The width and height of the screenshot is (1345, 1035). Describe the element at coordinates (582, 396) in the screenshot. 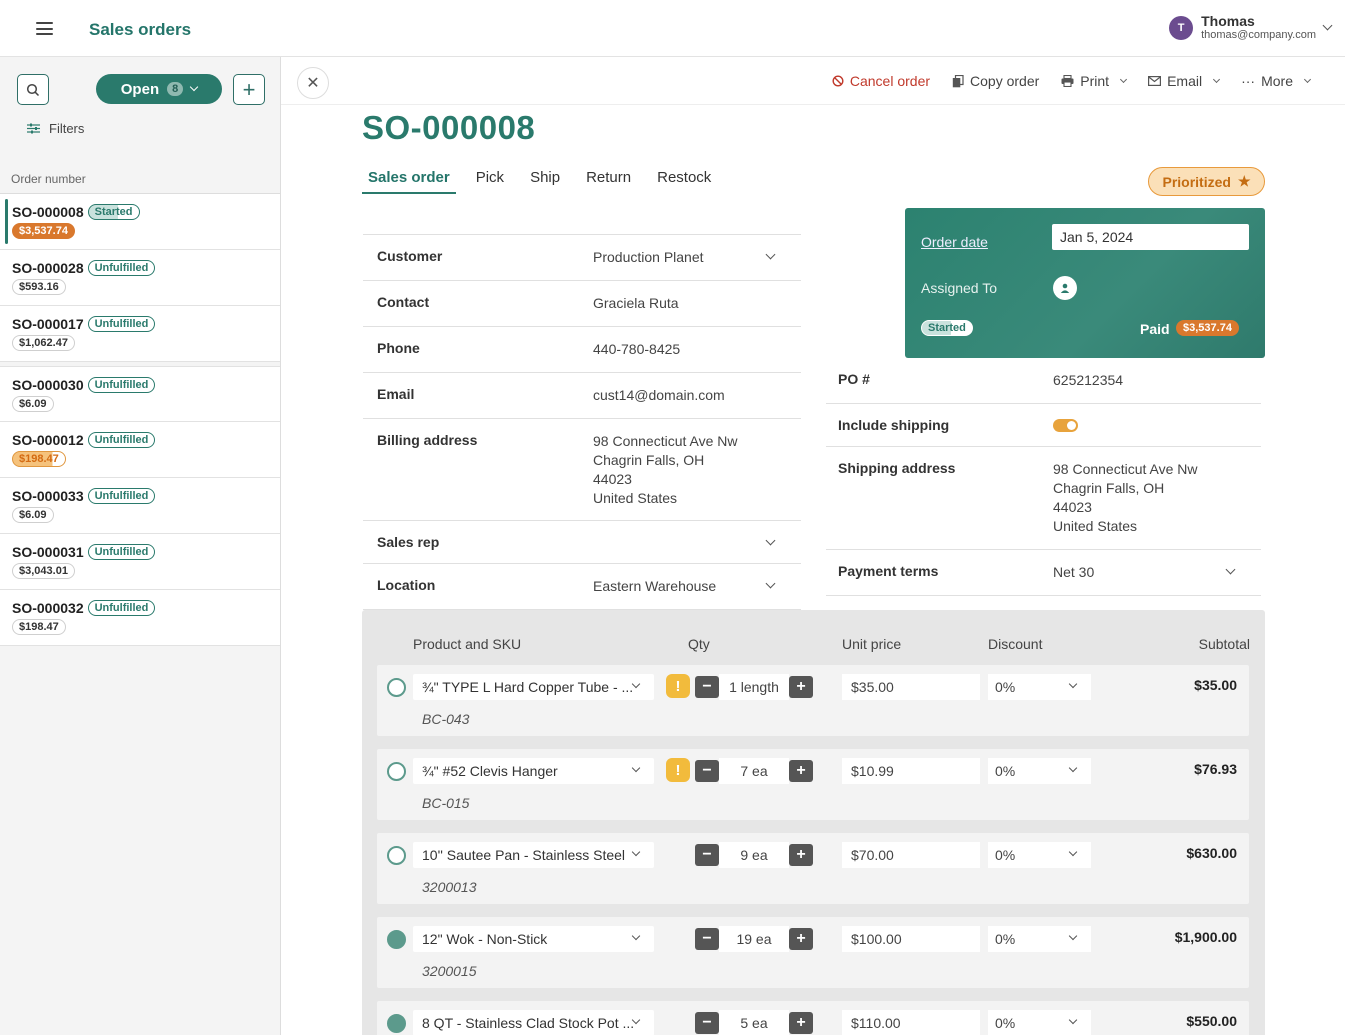

I see `email-field: Email cust14@domain.com` at that location.